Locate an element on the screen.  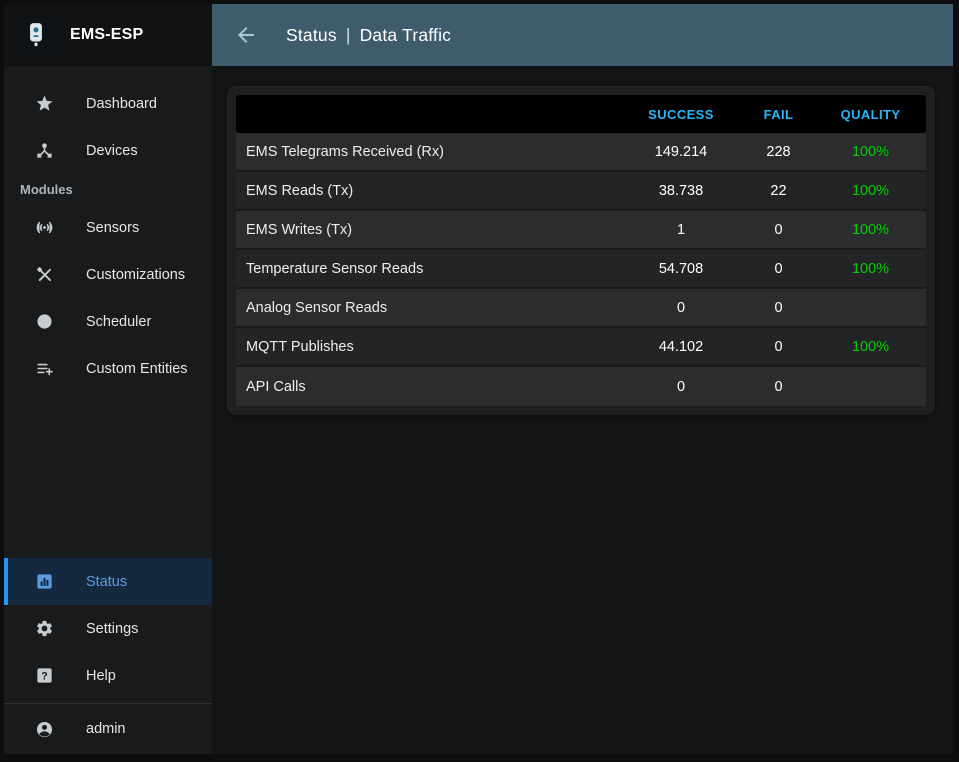
metric-success: 54.708 is located at coordinates (681, 269).